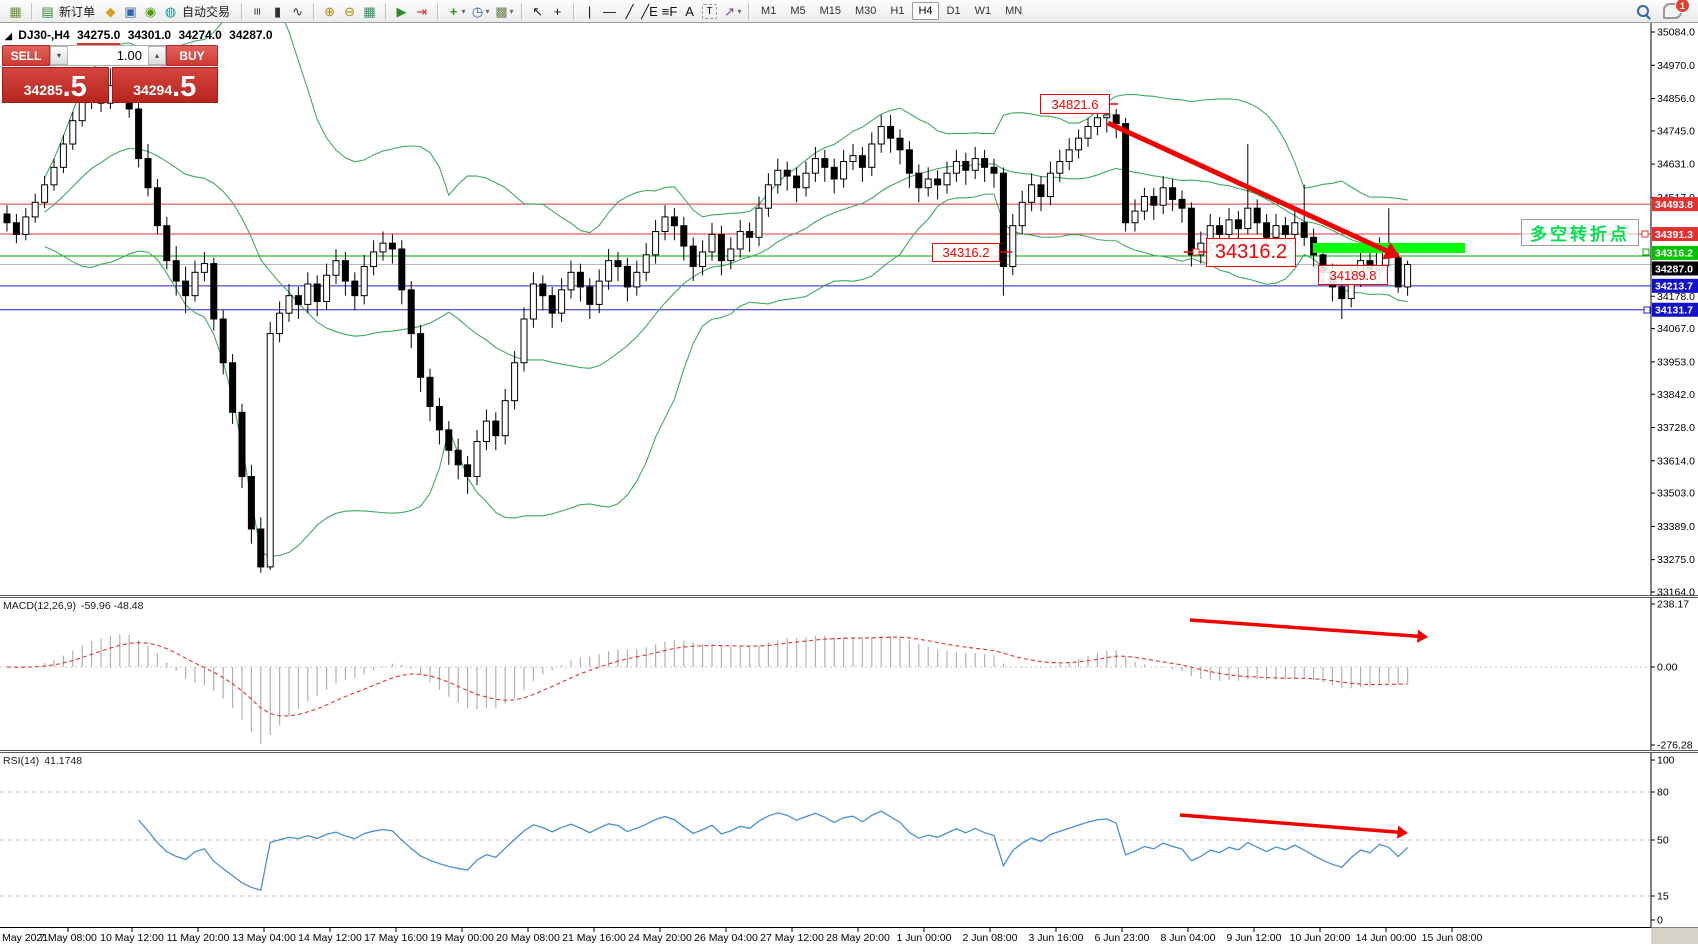 The image size is (1698, 949). What do you see at coordinates (953, 11) in the screenshot?
I see `timeframe-D1: D1` at bounding box center [953, 11].